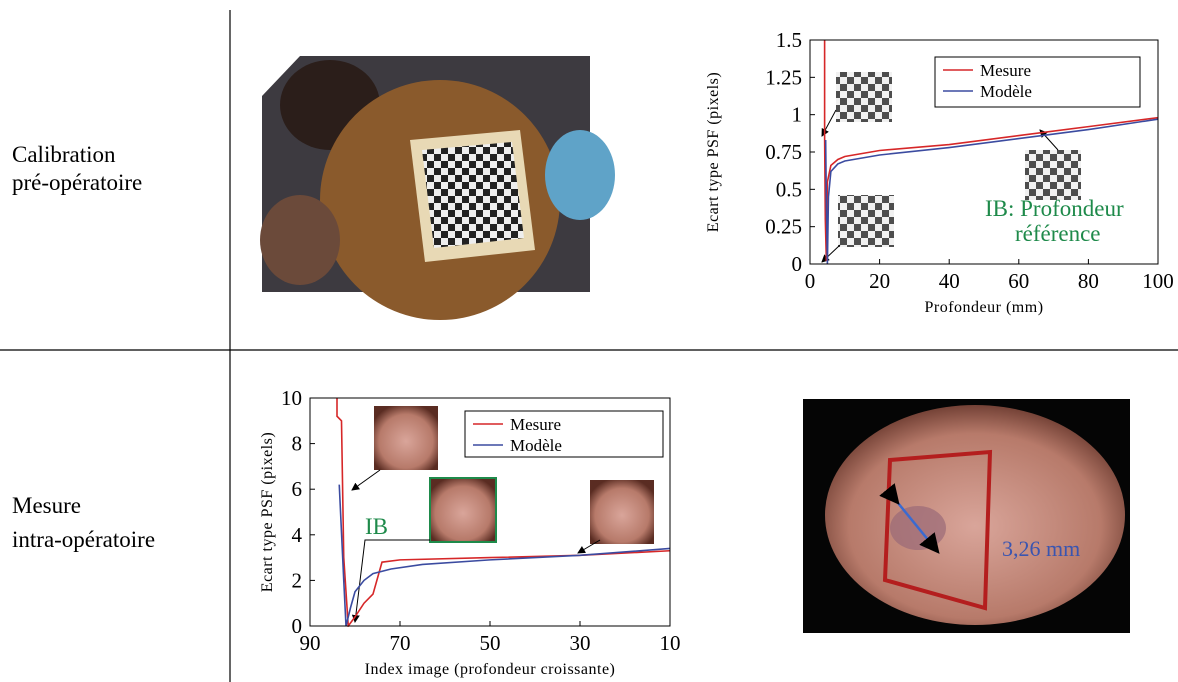 This screenshot has height=682, width=1178. I want to click on y-tick-label: 0.75, so click(783, 152).